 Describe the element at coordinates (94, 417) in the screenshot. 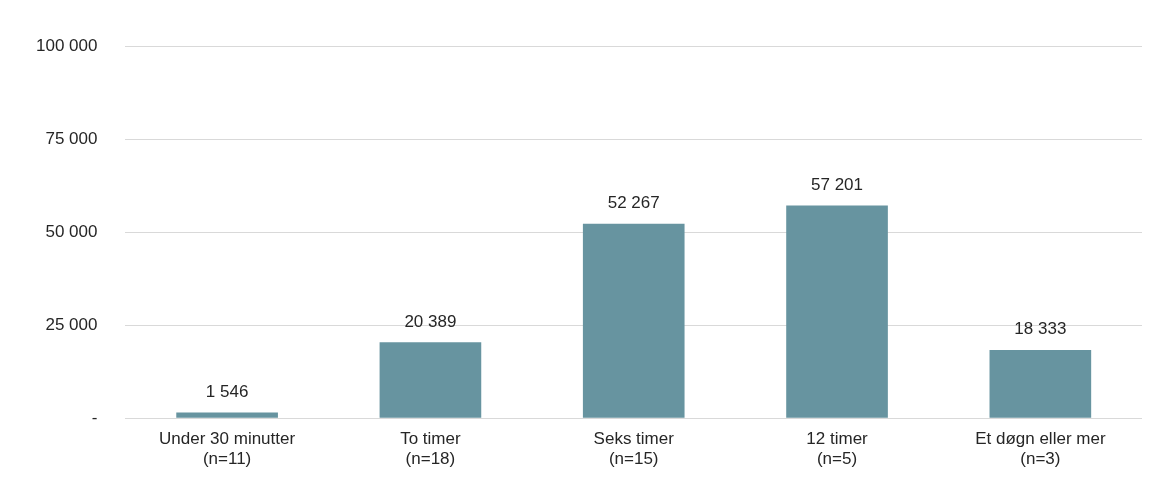

I see `y-tick-label: -` at that location.